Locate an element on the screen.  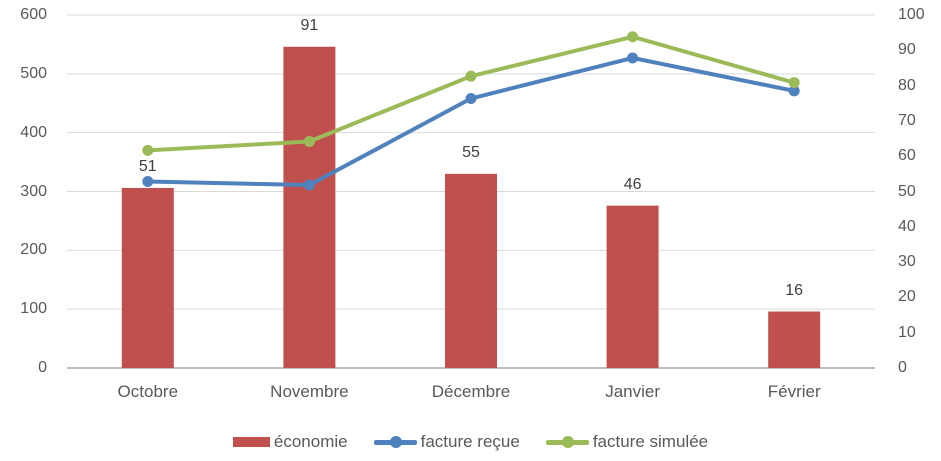
category-label-3: Janvier is located at coordinates (632, 391).